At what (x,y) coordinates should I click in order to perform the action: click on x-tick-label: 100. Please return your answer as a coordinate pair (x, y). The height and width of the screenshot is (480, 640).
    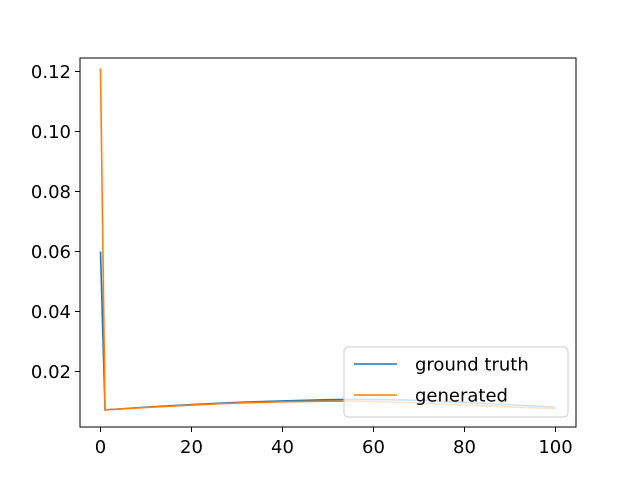
    Looking at the image, I should click on (555, 447).